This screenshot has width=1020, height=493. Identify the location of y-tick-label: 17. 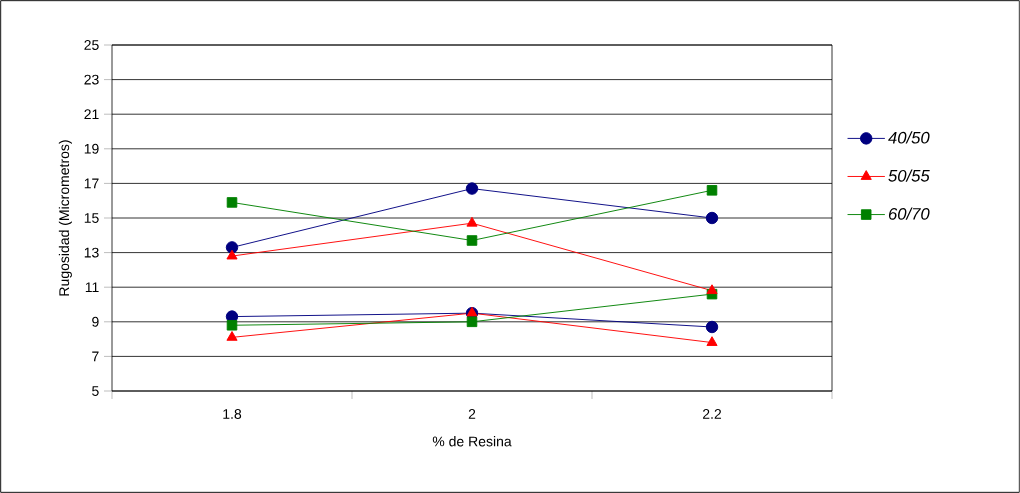
(91, 183).